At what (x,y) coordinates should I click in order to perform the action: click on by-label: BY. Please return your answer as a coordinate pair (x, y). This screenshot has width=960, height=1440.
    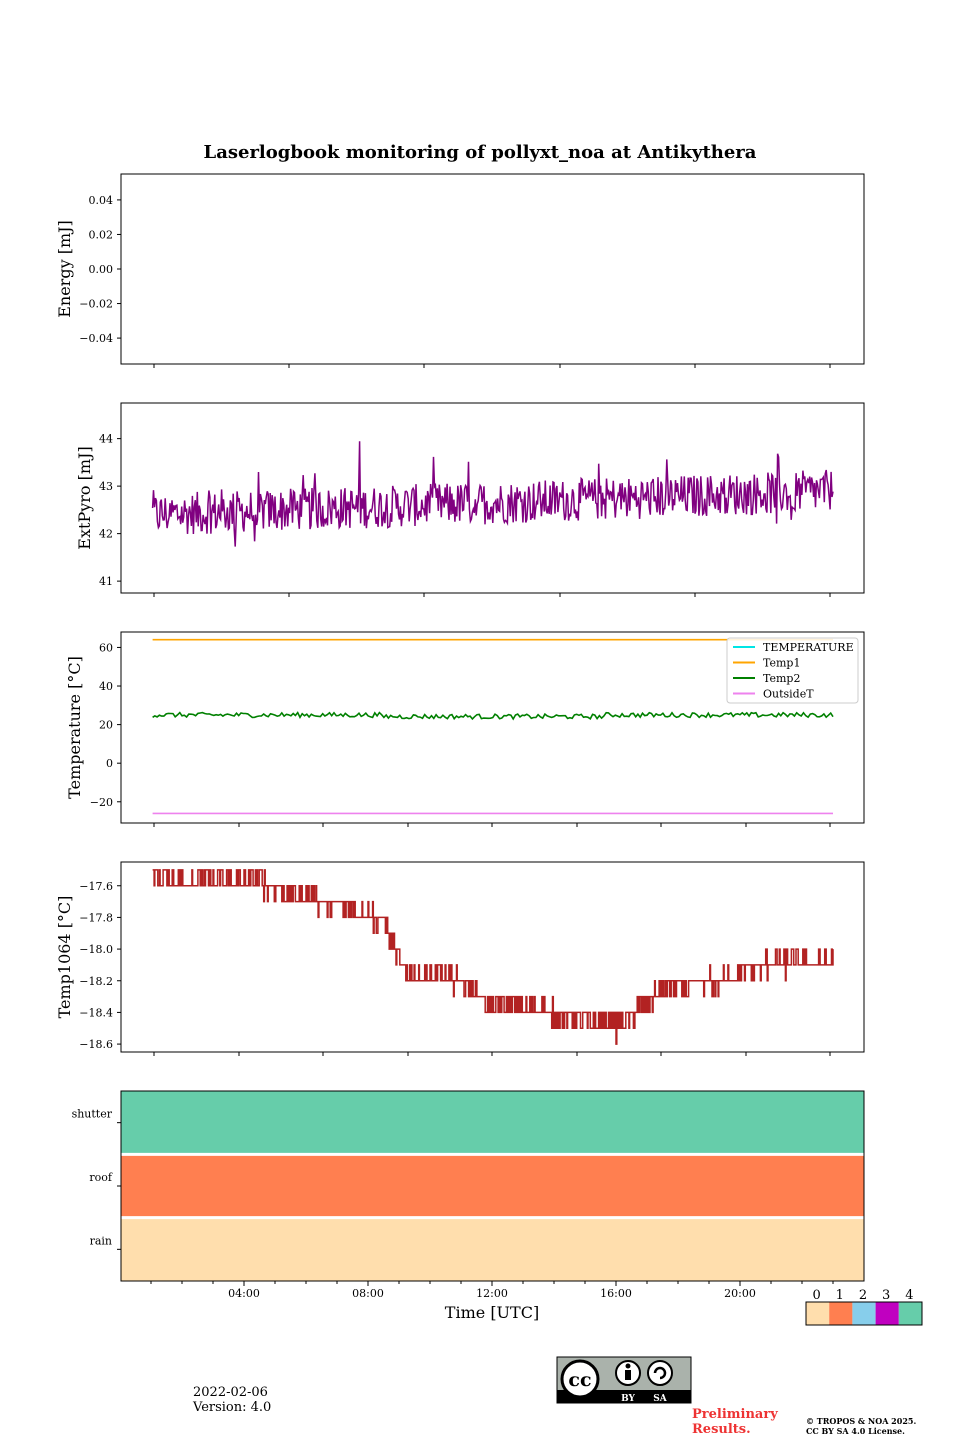
    Looking at the image, I should click on (628, 1399).